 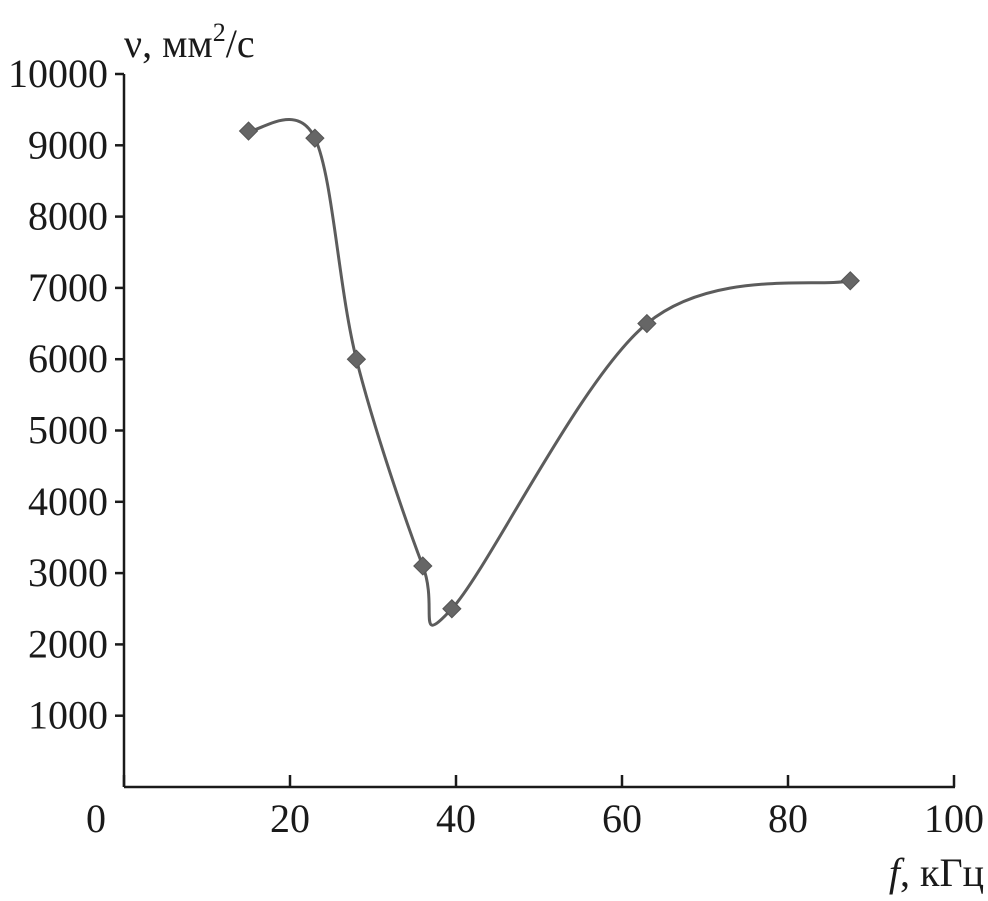 What do you see at coordinates (68, 643) in the screenshot?
I see `y-tick-label: 2000` at bounding box center [68, 643].